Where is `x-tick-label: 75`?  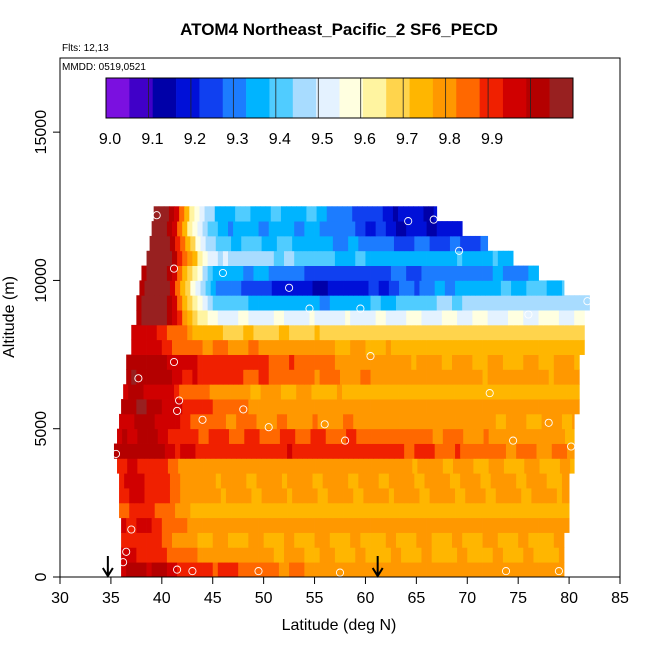
x-tick-label: 75 is located at coordinates (518, 598).